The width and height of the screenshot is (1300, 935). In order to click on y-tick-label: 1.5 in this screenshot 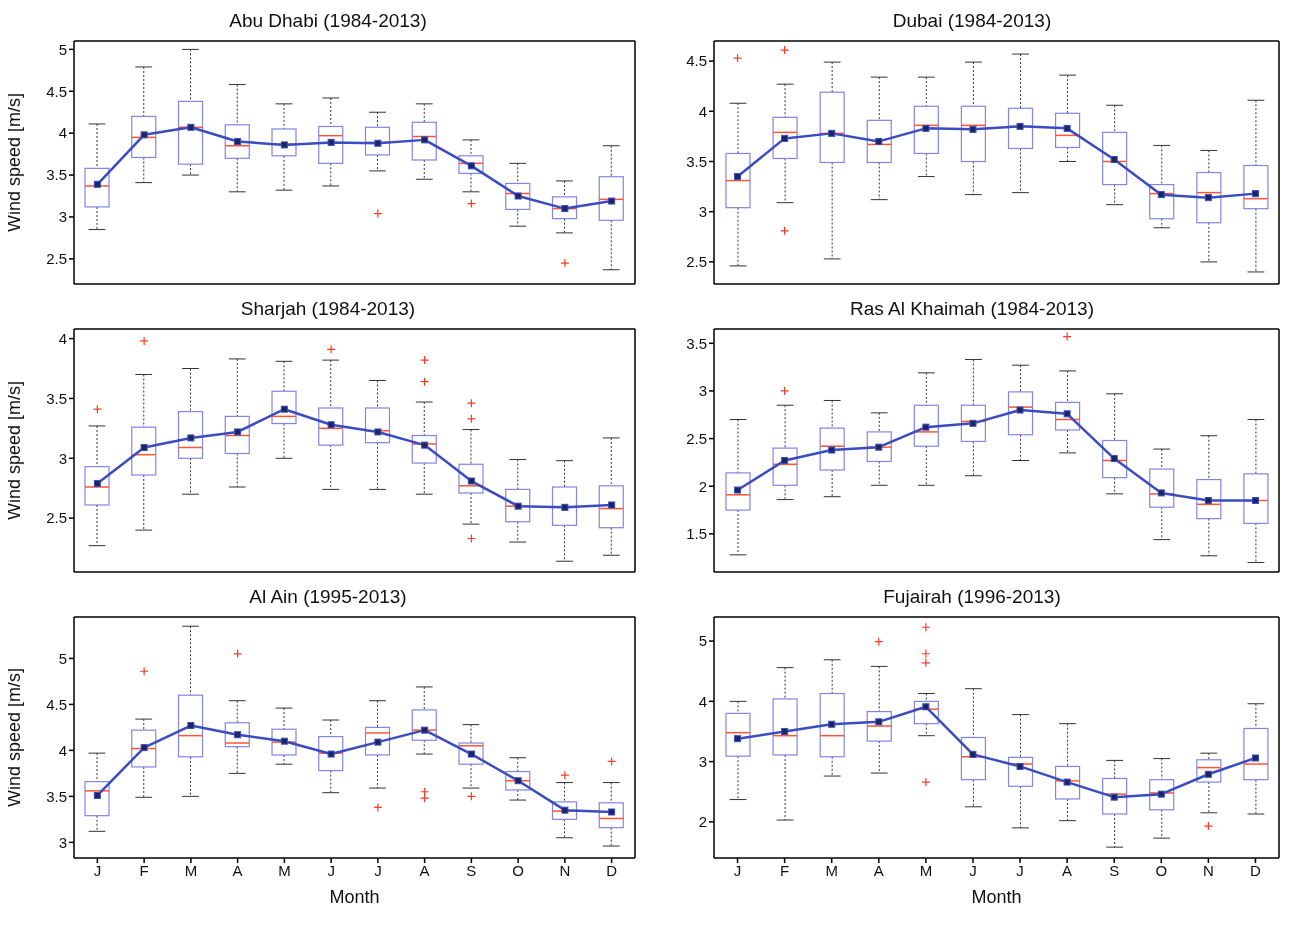, I will do `click(696, 534)`.